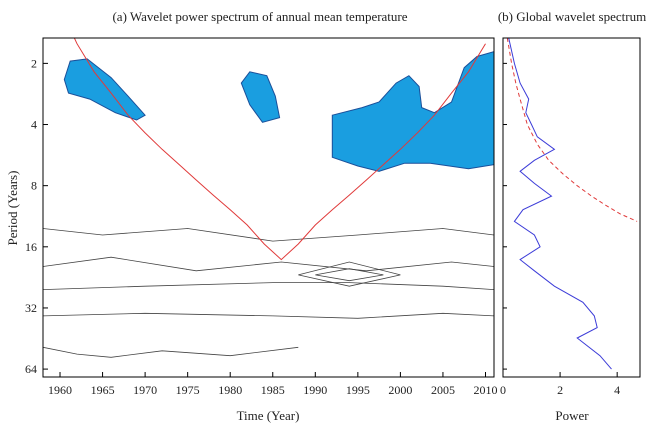 The width and height of the screenshot is (658, 436). What do you see at coordinates (443, 390) in the screenshot?
I see `x-tick-label: 2005` at bounding box center [443, 390].